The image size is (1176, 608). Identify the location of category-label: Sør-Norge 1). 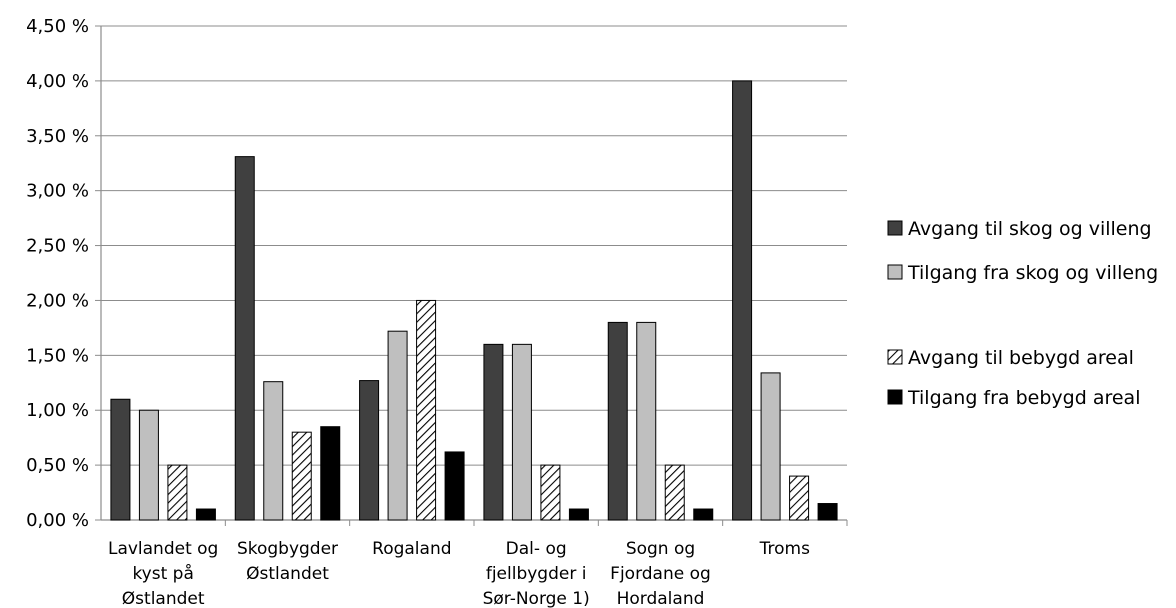
(536, 598).